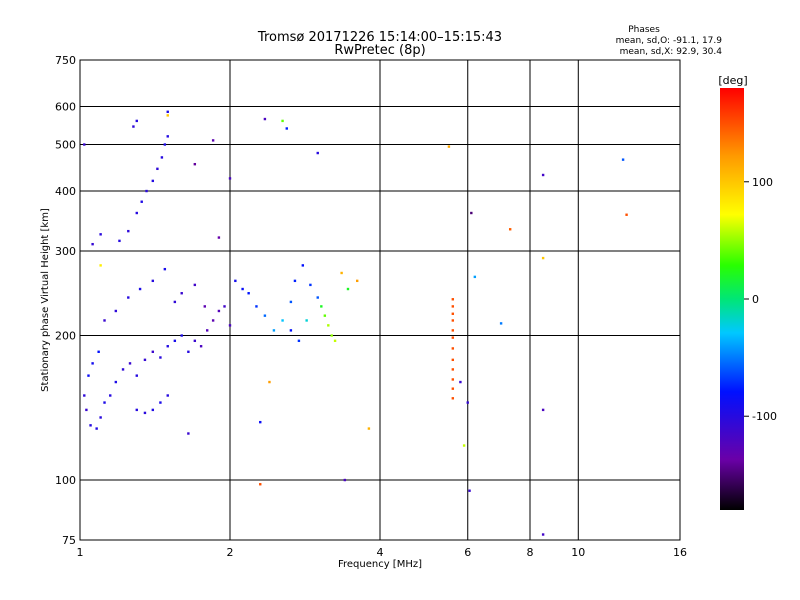 This screenshot has height=600, width=800. What do you see at coordinates (467, 552) in the screenshot?
I see `x-tick-label: 6` at bounding box center [467, 552].